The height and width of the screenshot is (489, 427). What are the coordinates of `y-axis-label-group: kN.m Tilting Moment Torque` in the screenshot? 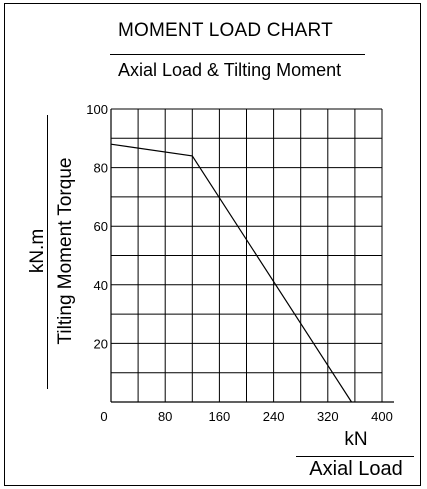 It's located at (45, 251).